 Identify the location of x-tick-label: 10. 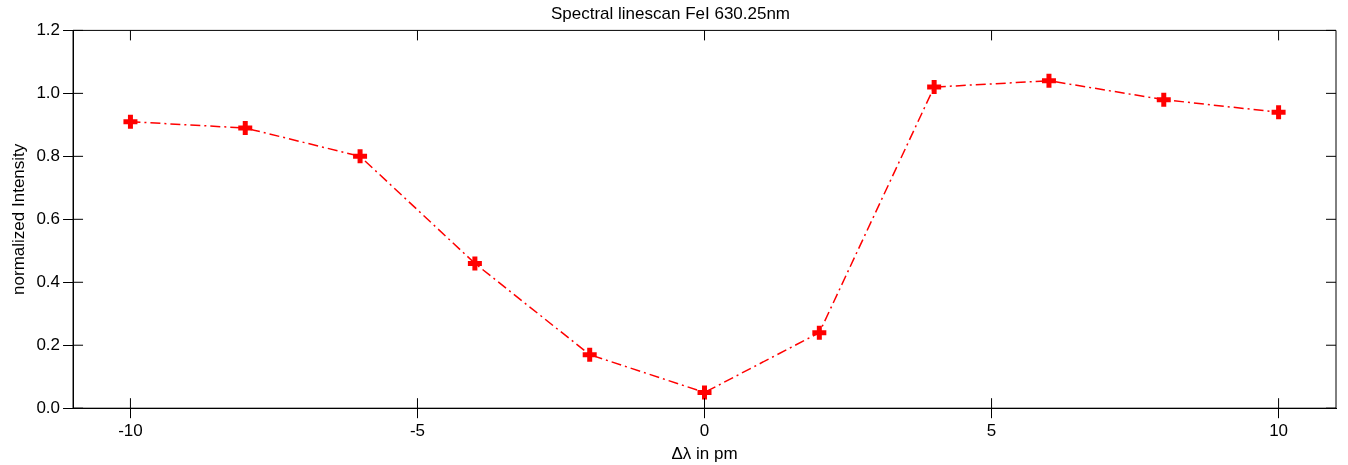
(1279, 431).